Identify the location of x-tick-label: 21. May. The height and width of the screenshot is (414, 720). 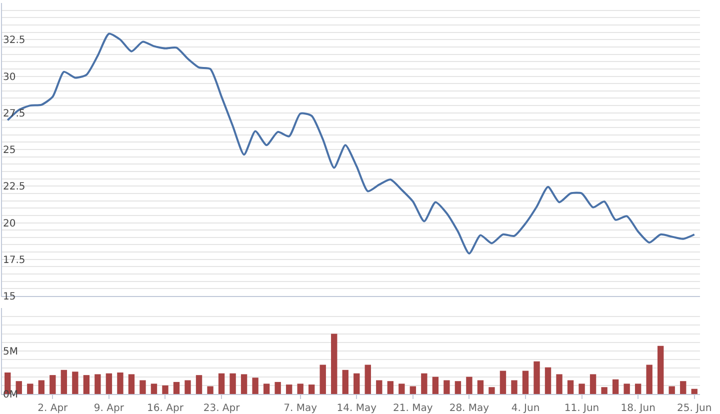
(413, 408).